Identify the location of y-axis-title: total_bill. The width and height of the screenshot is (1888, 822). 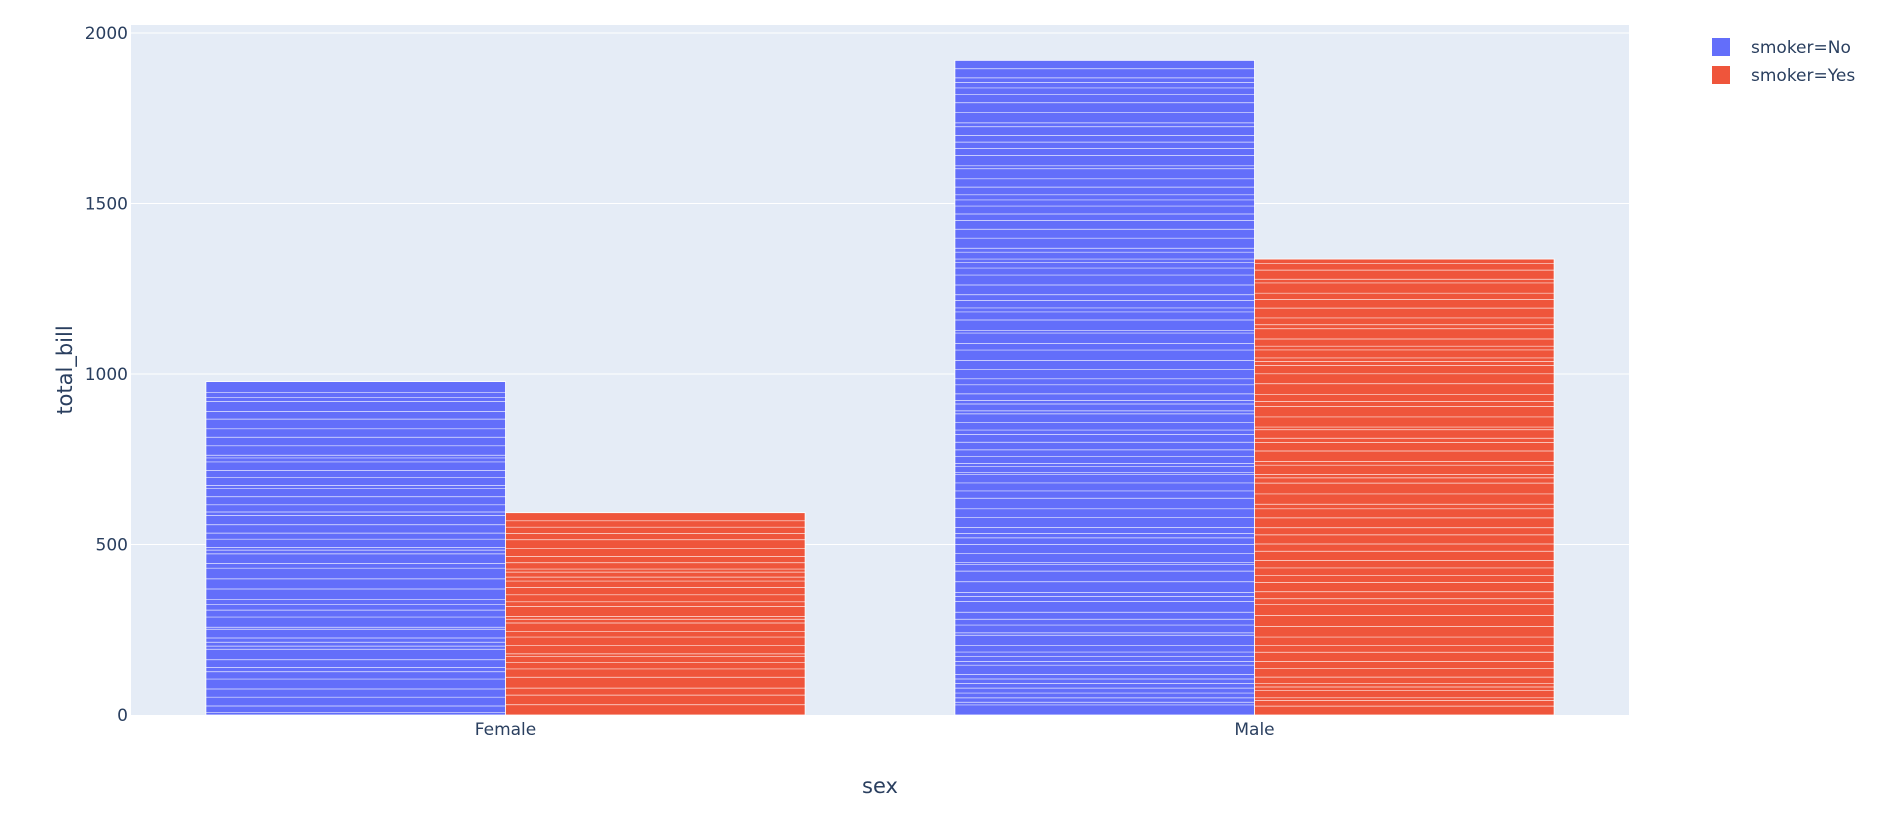
(65, 369).